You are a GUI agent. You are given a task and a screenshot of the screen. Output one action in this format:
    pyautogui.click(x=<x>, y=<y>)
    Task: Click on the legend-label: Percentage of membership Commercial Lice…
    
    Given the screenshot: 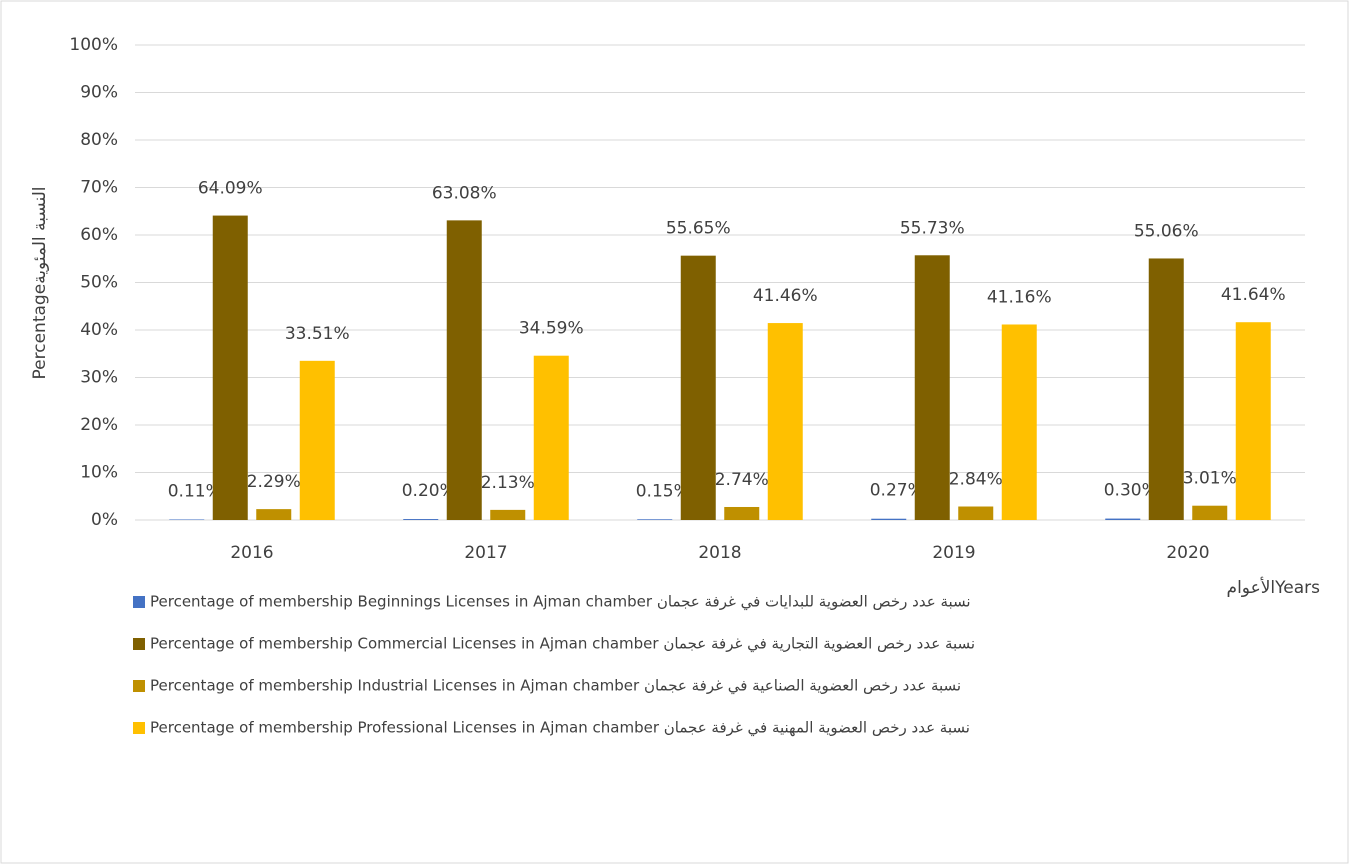 What is the action you would take?
    pyautogui.click(x=562, y=644)
    